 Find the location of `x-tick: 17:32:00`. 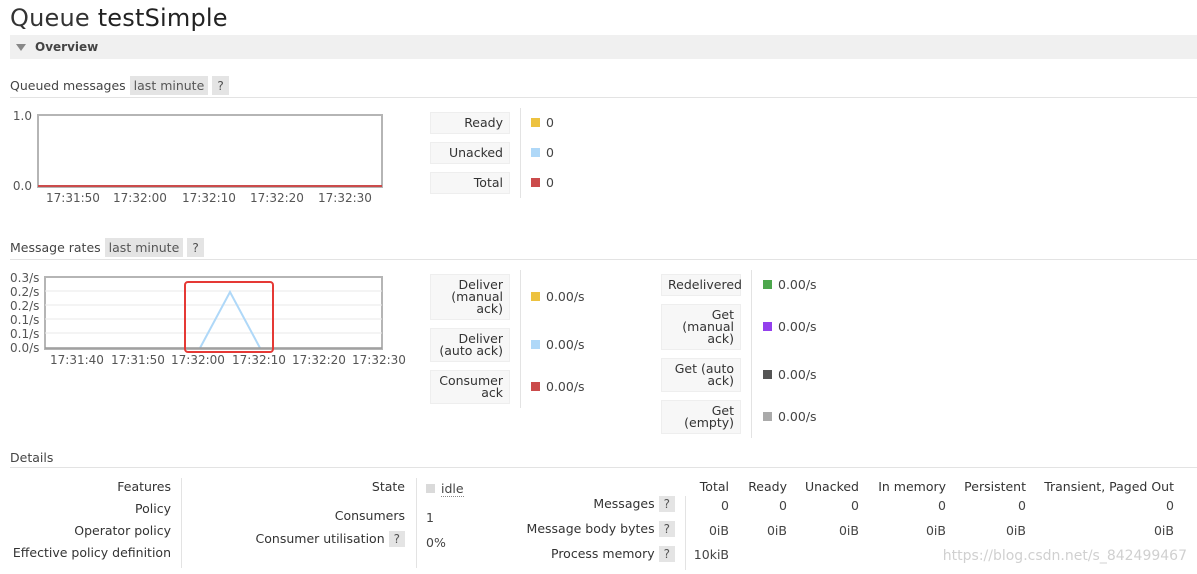

x-tick: 17:32:00 is located at coordinates (198, 360).